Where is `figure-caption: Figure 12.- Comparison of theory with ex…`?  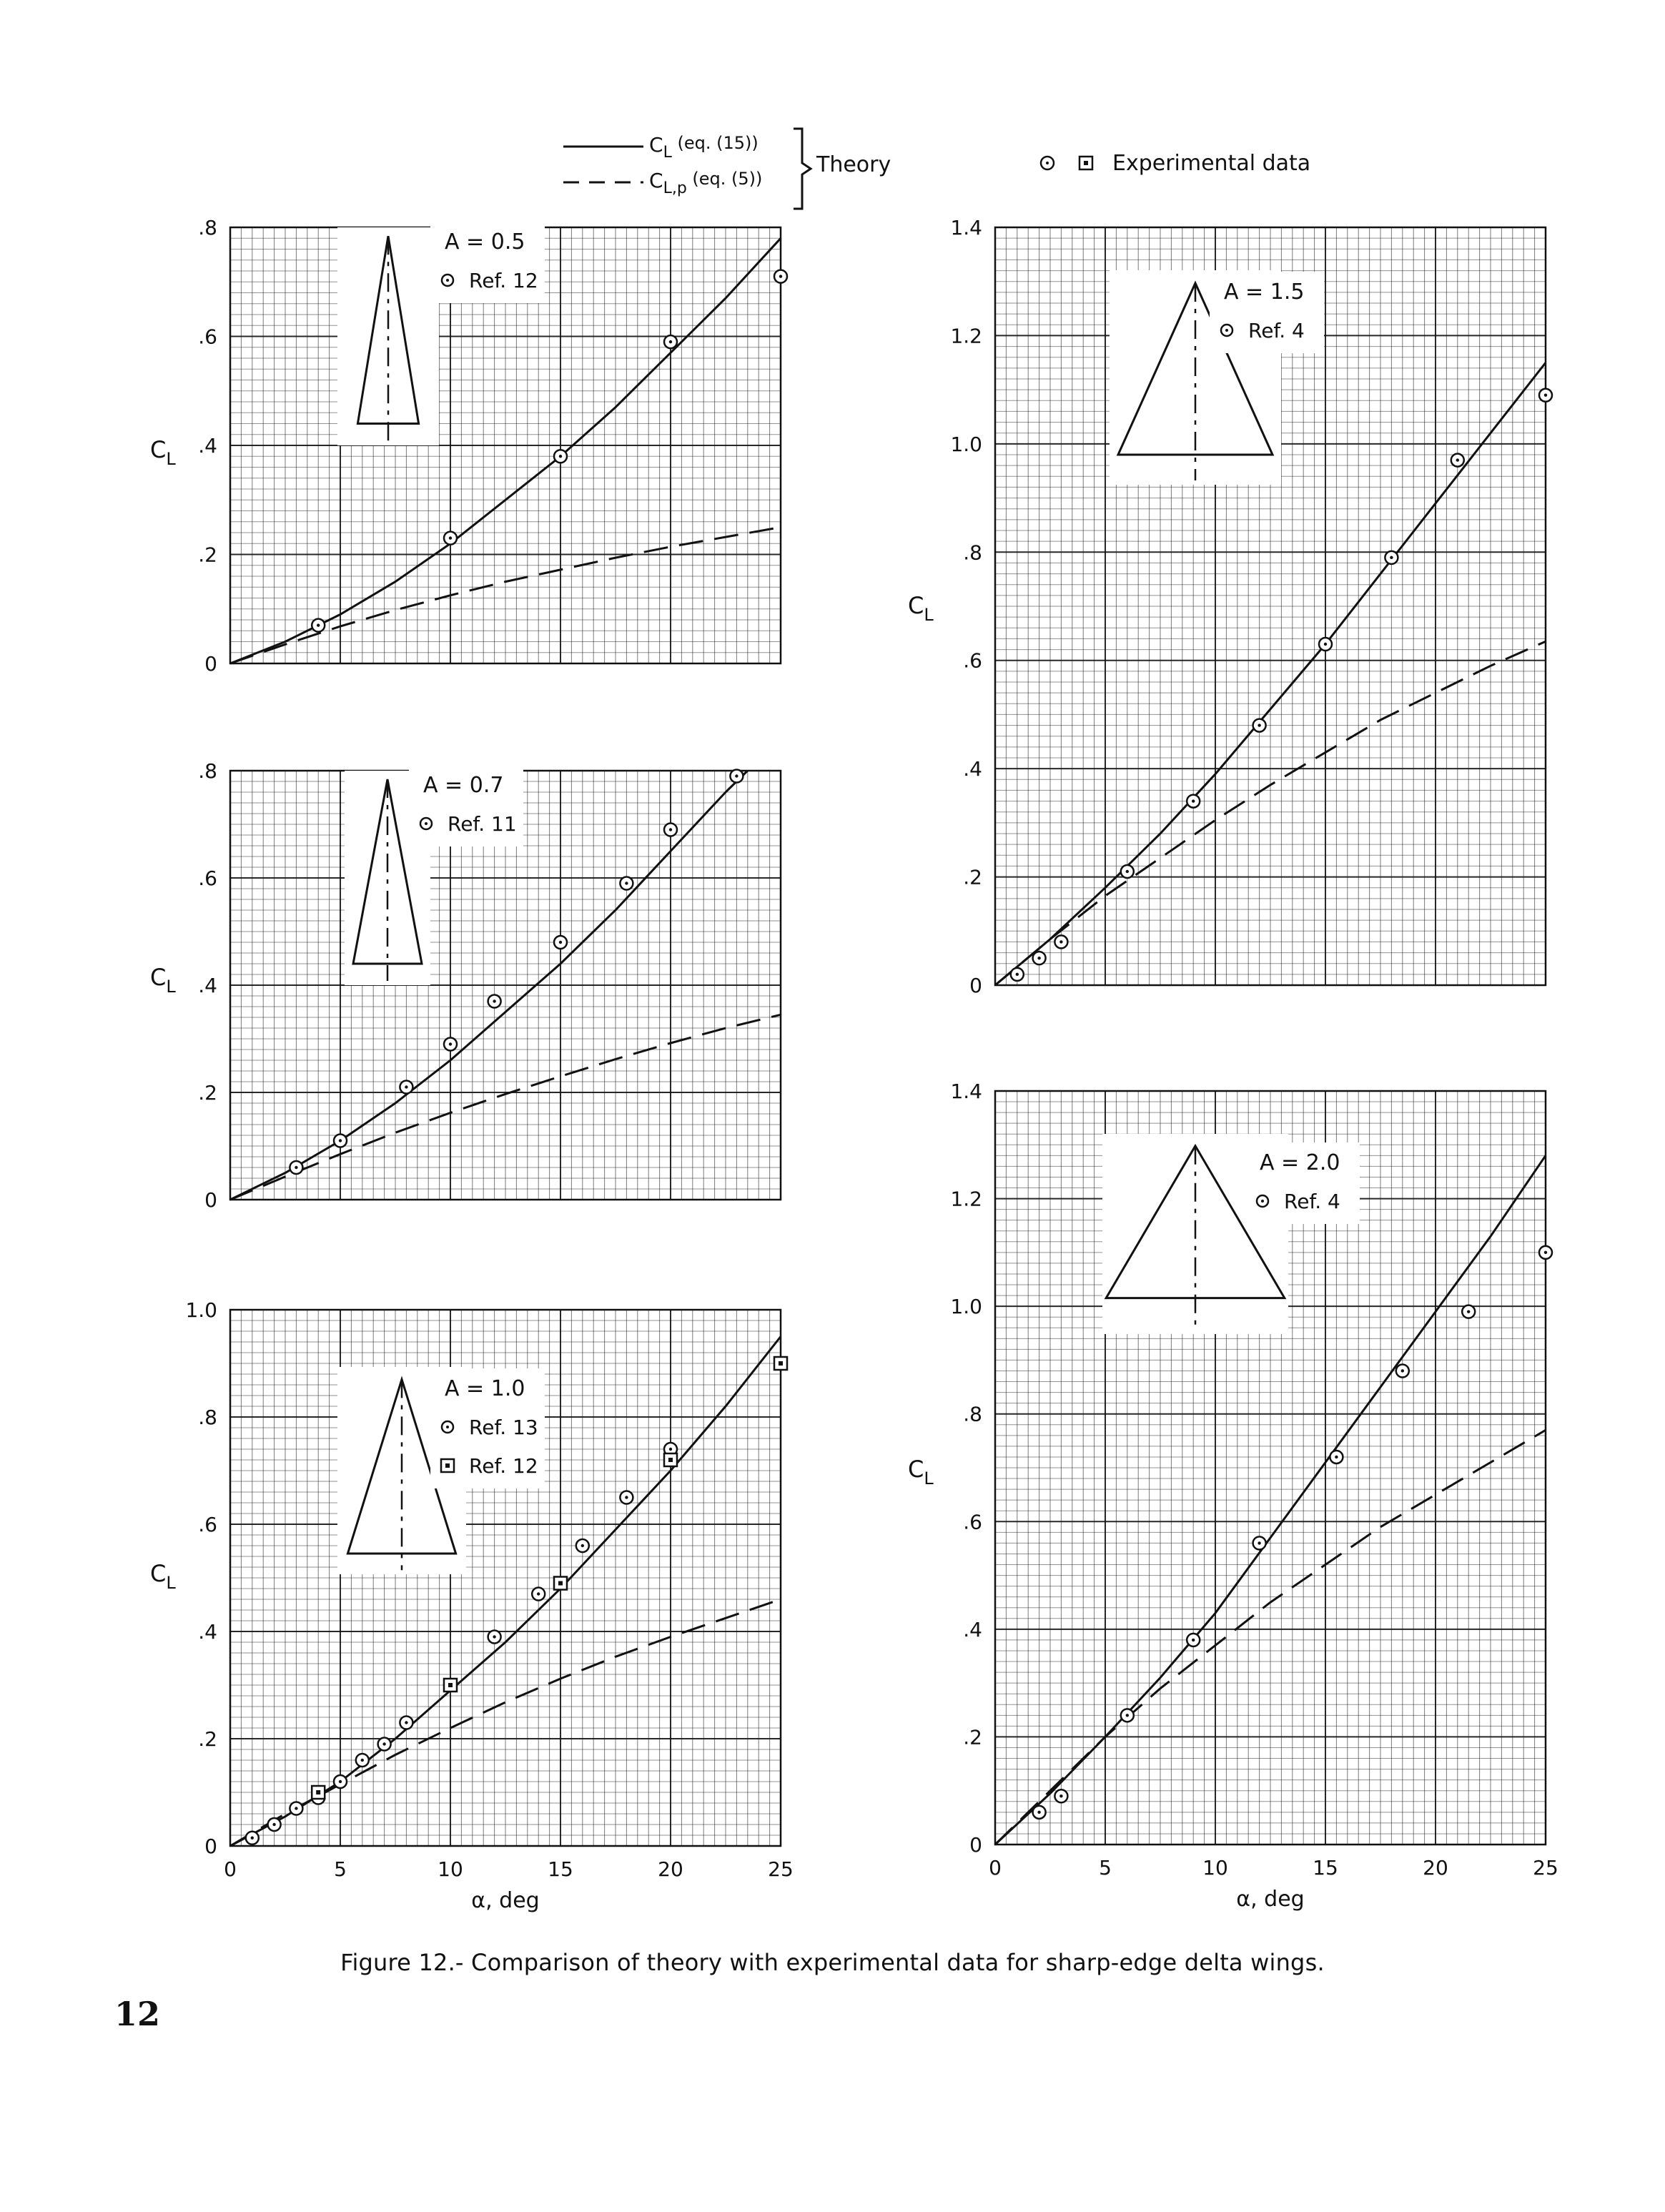
figure-caption: Figure 12.- Comparison of theory with ex… is located at coordinates (832, 1962).